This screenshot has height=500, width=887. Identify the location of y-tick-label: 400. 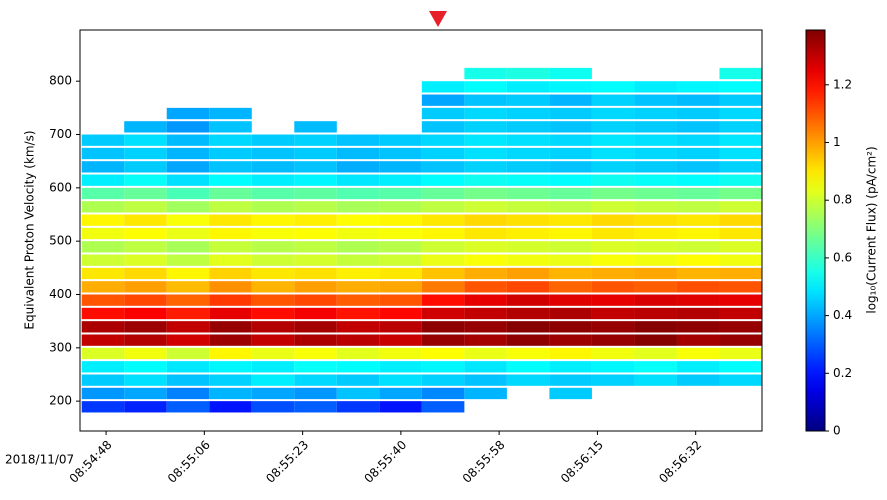
(60, 294).